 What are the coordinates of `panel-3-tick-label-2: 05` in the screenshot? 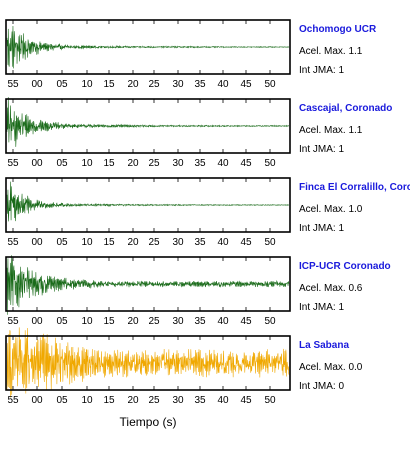 It's located at (62, 321).